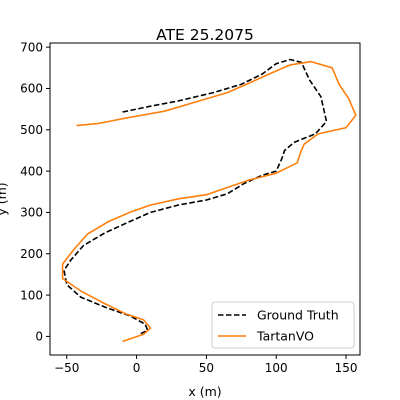 Image resolution: width=400 pixels, height=400 pixels. What do you see at coordinates (39, 337) in the screenshot?
I see `y-tick-label: 0` at bounding box center [39, 337].